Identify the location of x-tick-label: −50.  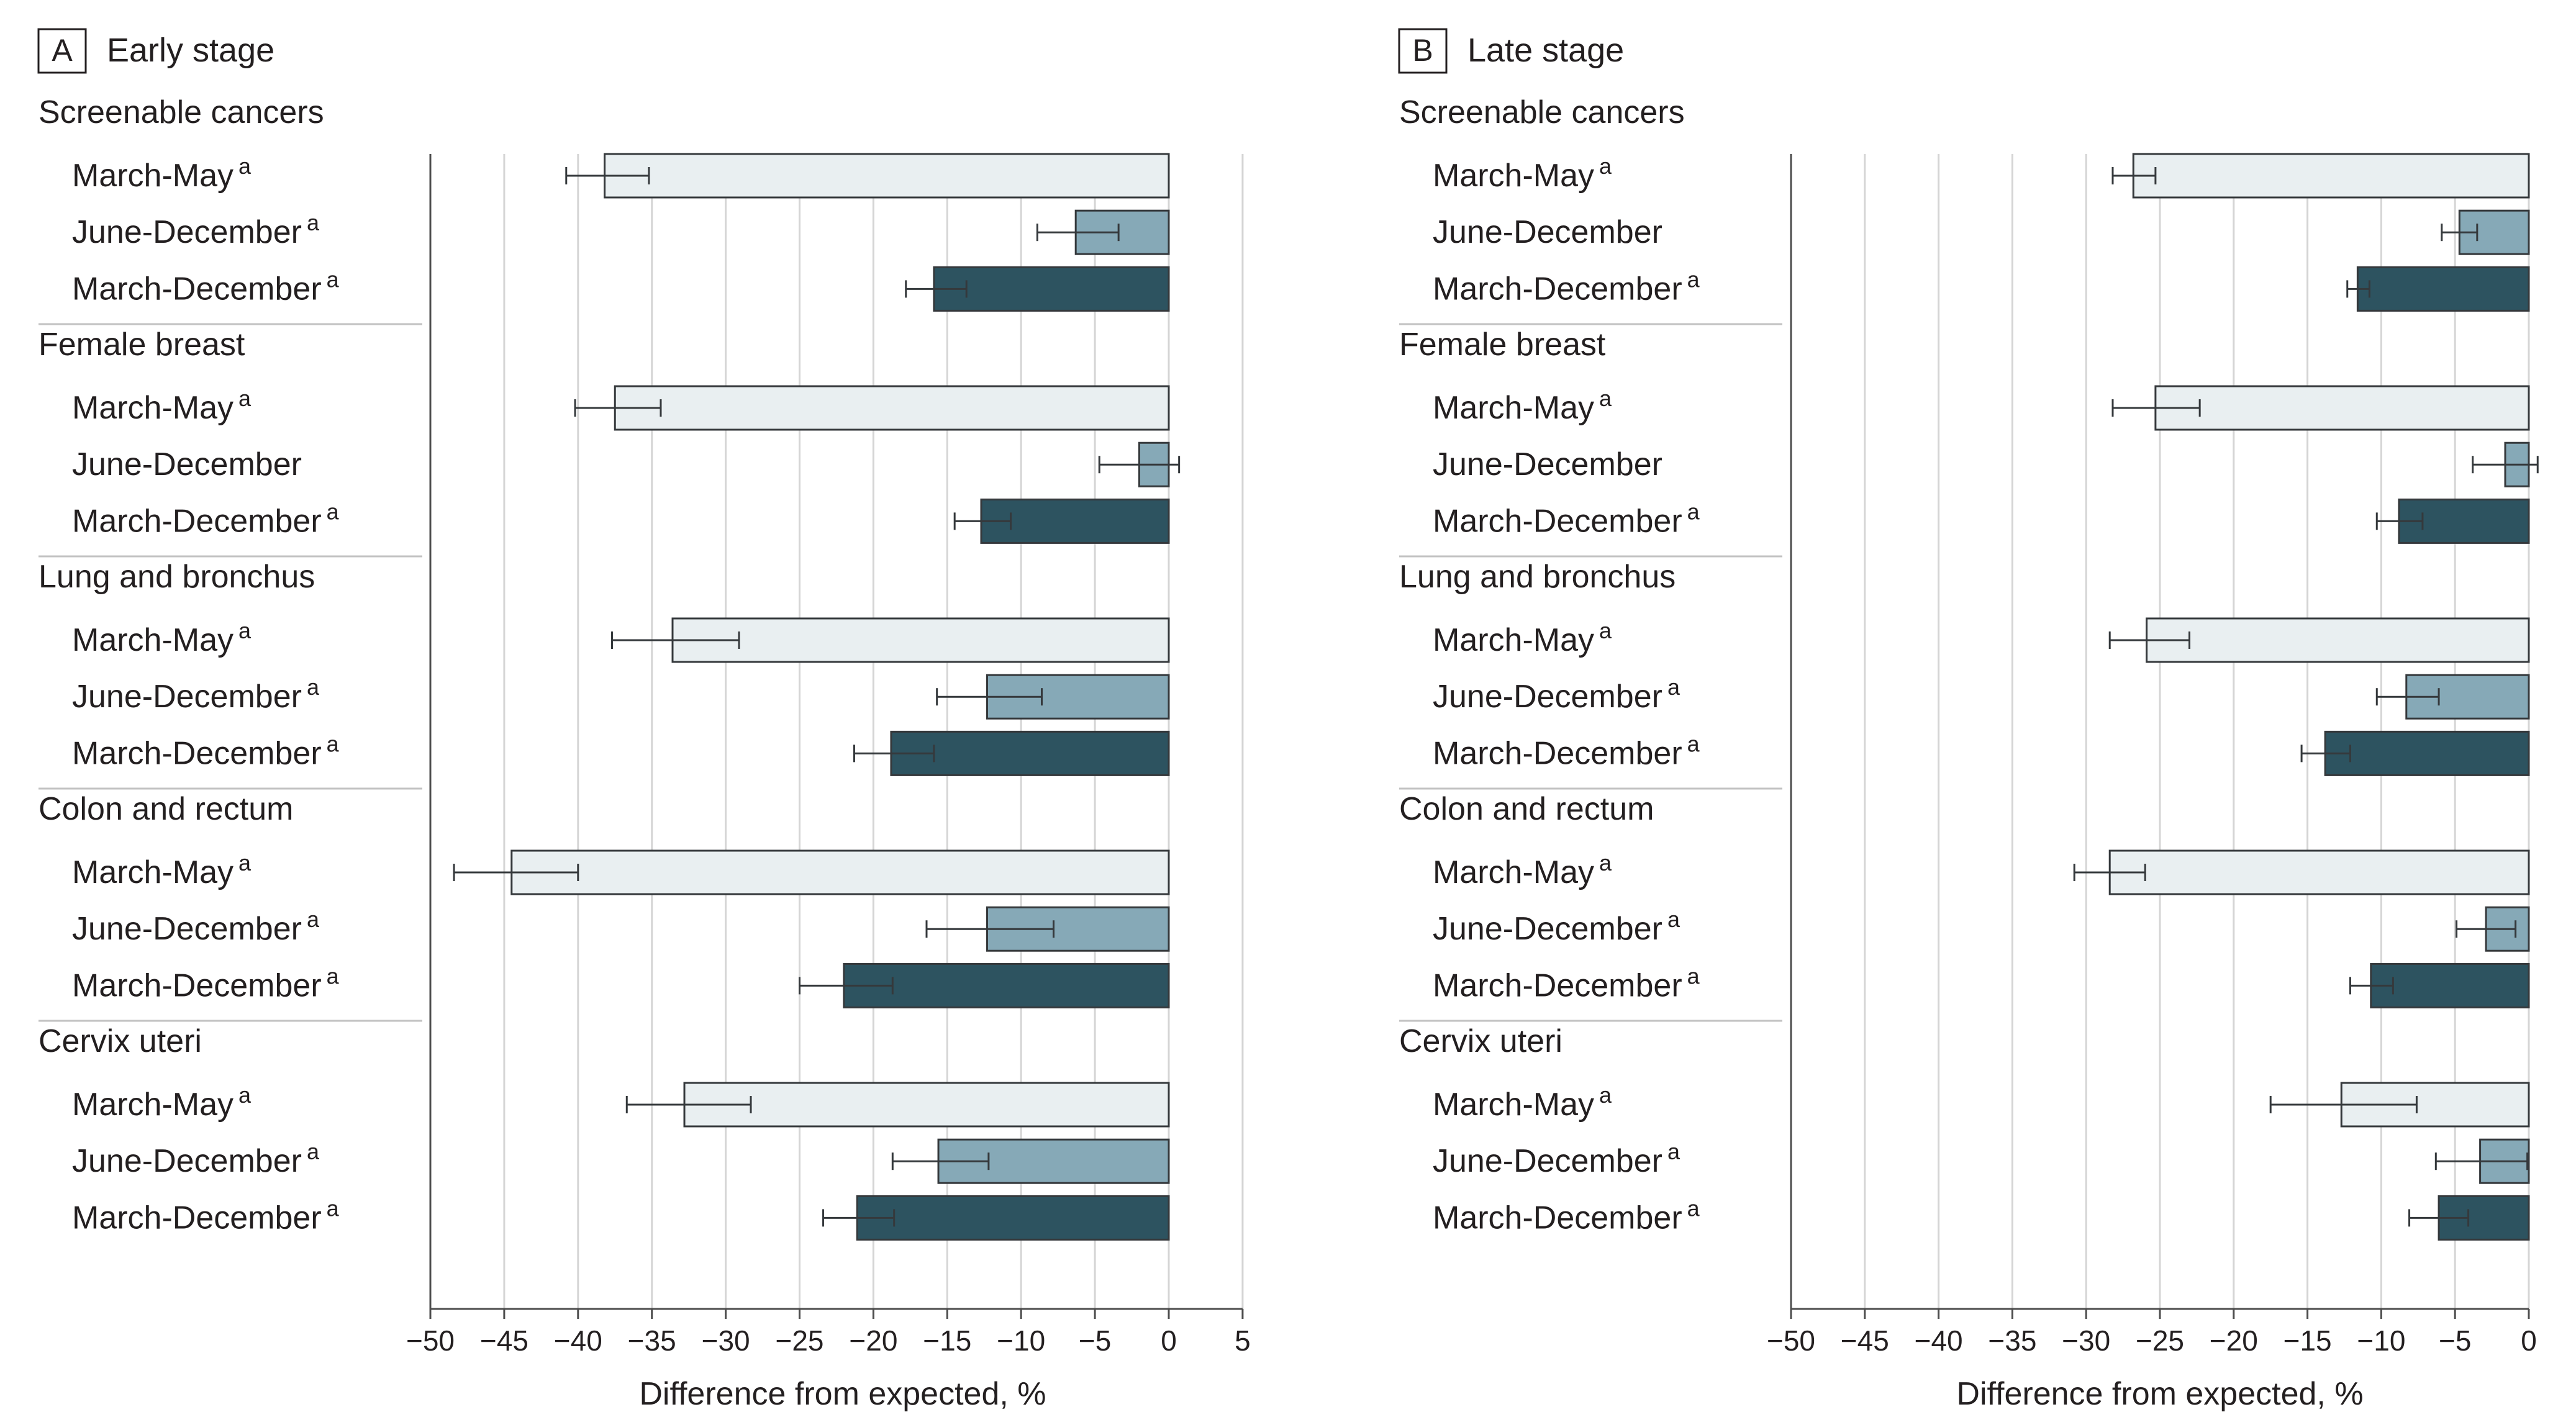
(1791, 1341).